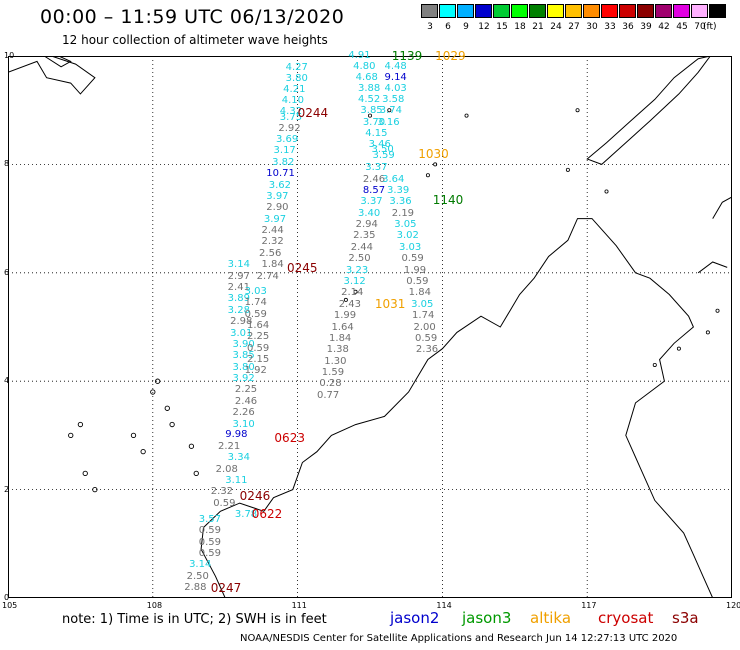  I want to click on wave-height-value: 3.17, so click(284, 151).